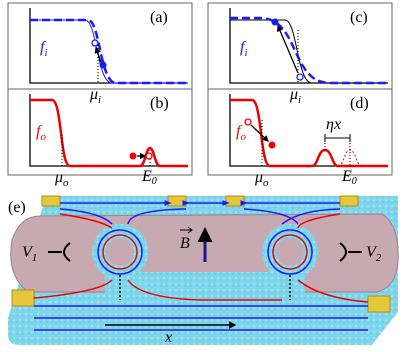 The image size is (407, 352). Describe the element at coordinates (205, 286) in the screenshot. I see `gap` at that location.